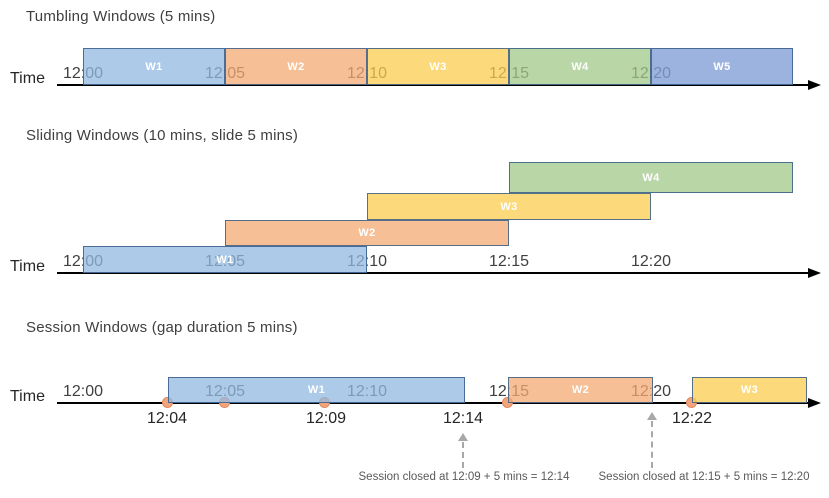  I want to click on session-window-label-w1: W1, so click(316, 390).